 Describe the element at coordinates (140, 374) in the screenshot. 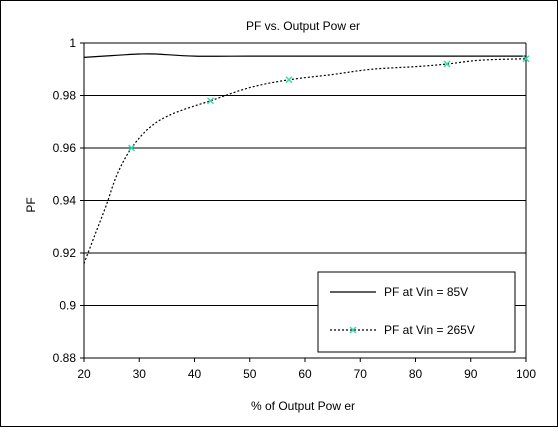

I see `x-tick-label: 30` at that location.